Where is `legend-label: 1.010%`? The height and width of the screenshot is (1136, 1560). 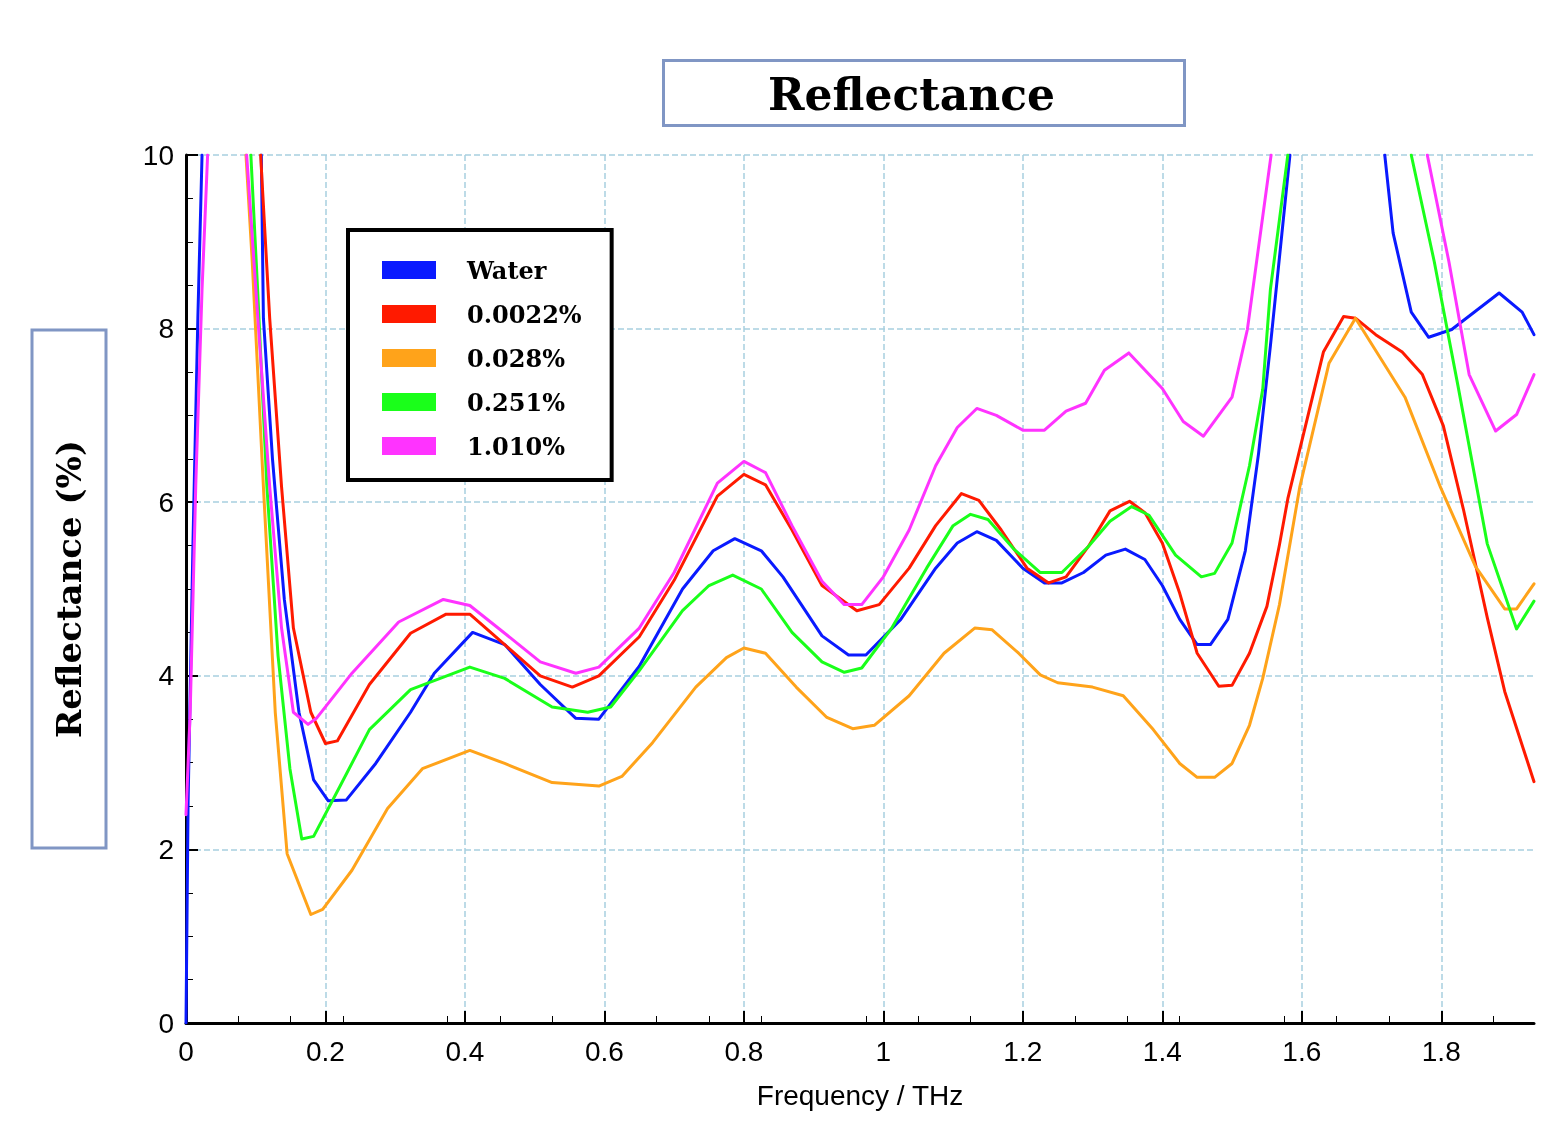 legend-label: 1.010% is located at coordinates (516, 446).